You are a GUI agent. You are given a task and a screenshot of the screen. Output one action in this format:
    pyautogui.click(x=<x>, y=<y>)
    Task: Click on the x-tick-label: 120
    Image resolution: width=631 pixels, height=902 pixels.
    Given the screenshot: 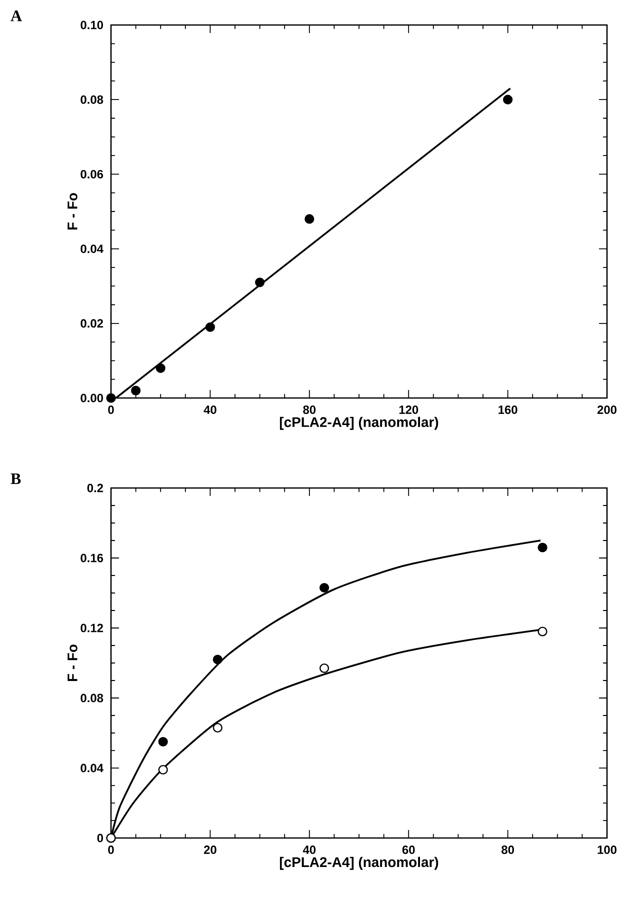 What is the action you would take?
    pyautogui.click(x=408, y=410)
    